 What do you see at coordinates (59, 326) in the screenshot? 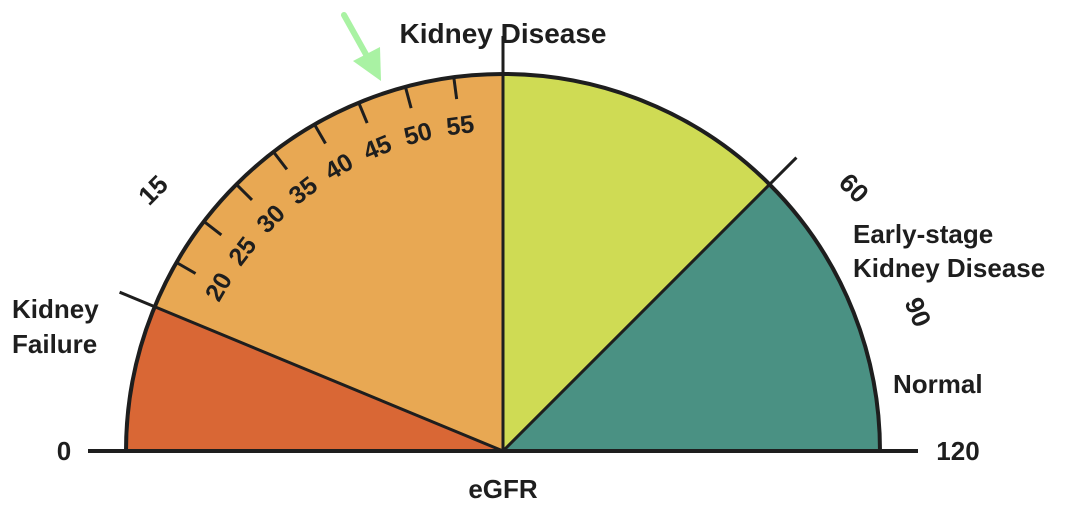
I see `zone-label-kidney-failure: Kidney Failure` at bounding box center [59, 326].